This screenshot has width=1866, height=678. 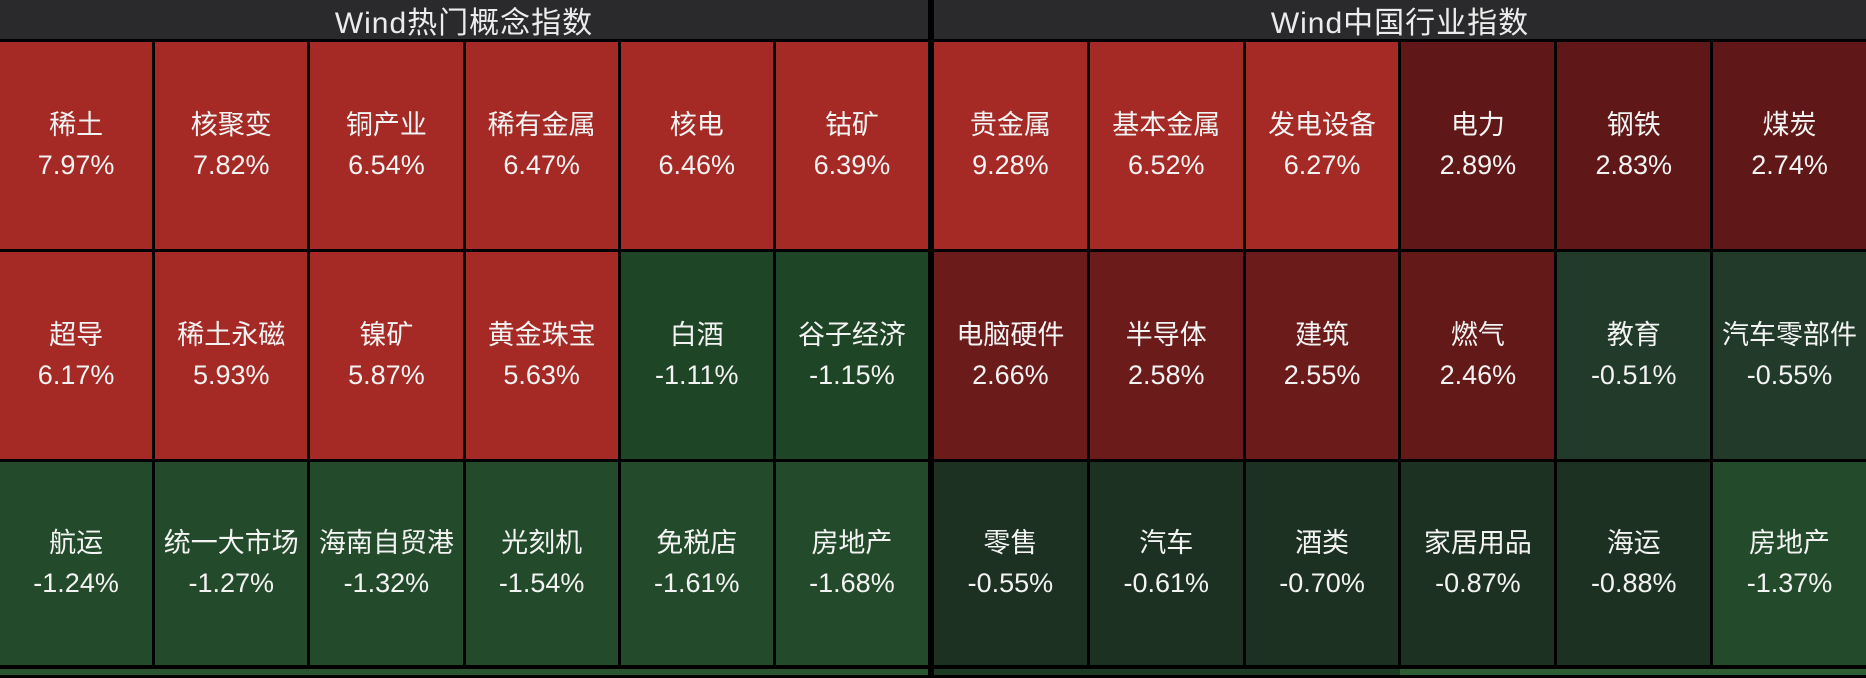 I want to click on index-tile: 房地产 -1.37%, so click(x=1789, y=563).